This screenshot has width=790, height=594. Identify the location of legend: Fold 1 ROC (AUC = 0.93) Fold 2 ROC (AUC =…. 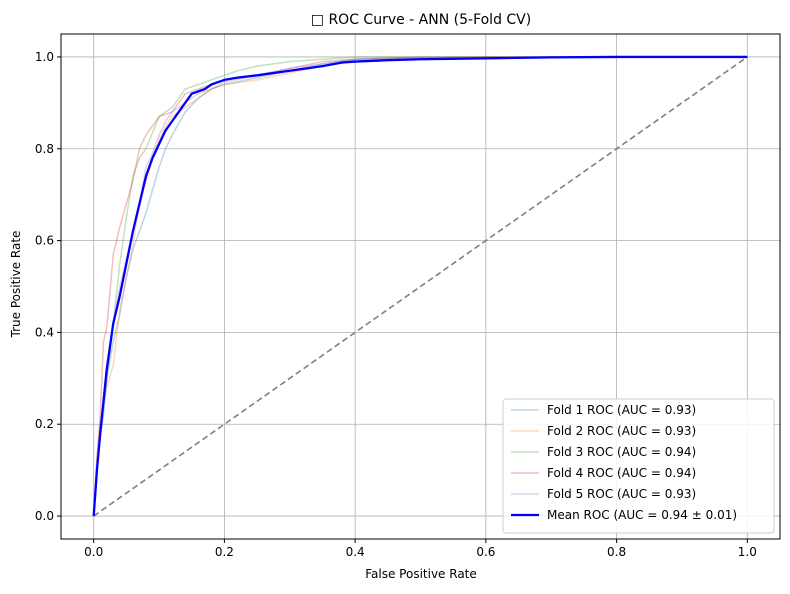
(638, 466).